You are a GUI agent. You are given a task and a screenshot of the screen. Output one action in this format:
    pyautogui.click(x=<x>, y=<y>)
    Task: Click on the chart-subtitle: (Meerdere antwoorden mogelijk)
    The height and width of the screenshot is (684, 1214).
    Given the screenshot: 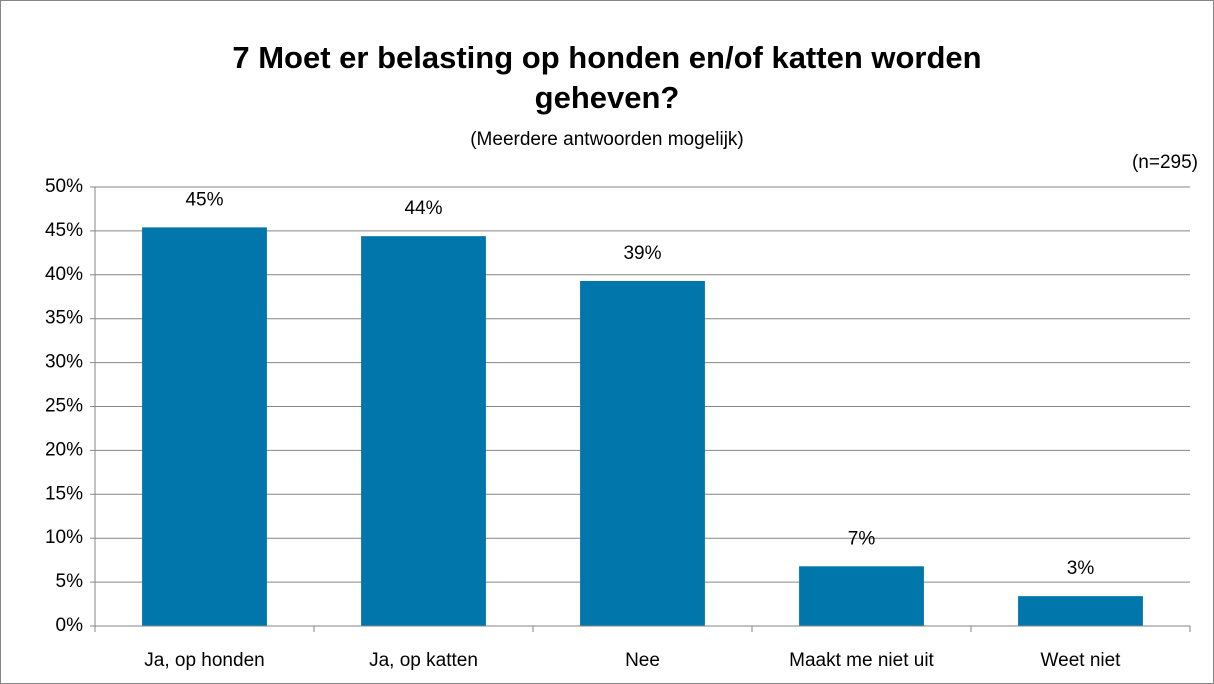 What is the action you would take?
    pyautogui.click(x=607, y=139)
    